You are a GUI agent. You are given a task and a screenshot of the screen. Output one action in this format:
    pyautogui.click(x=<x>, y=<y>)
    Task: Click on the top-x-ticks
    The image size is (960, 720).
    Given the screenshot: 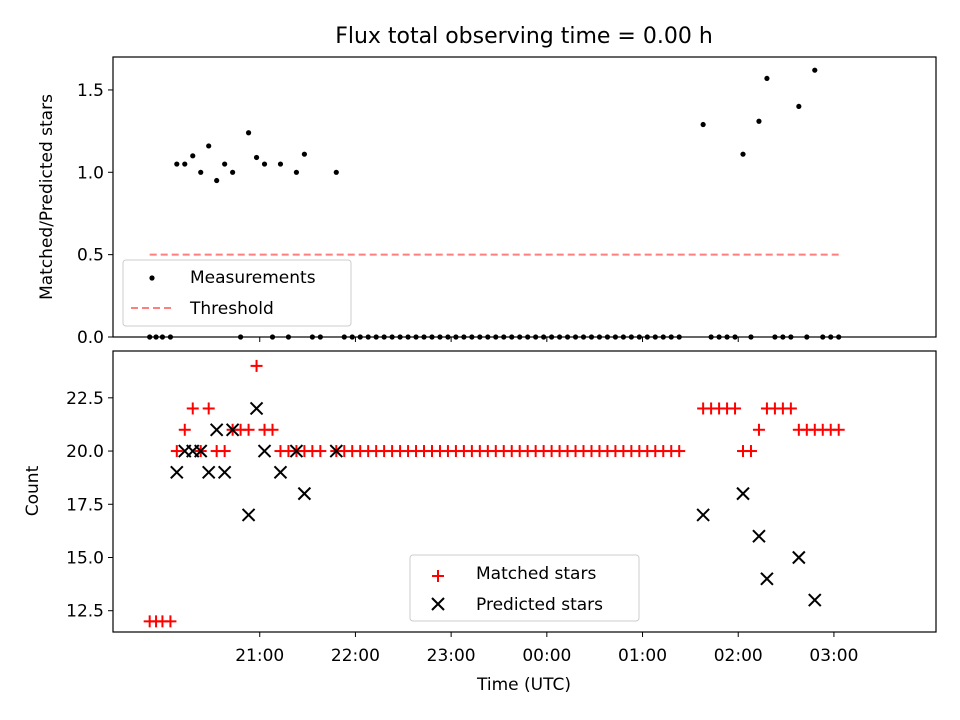 What is the action you would take?
    pyautogui.click(x=499, y=339)
    